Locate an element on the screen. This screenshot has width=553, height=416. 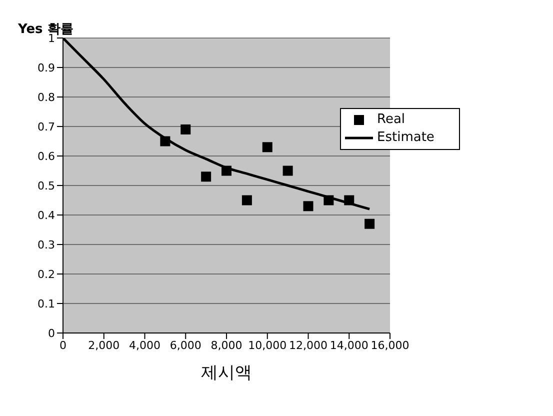
y-tick-label: 0.3 is located at coordinates (46, 245).